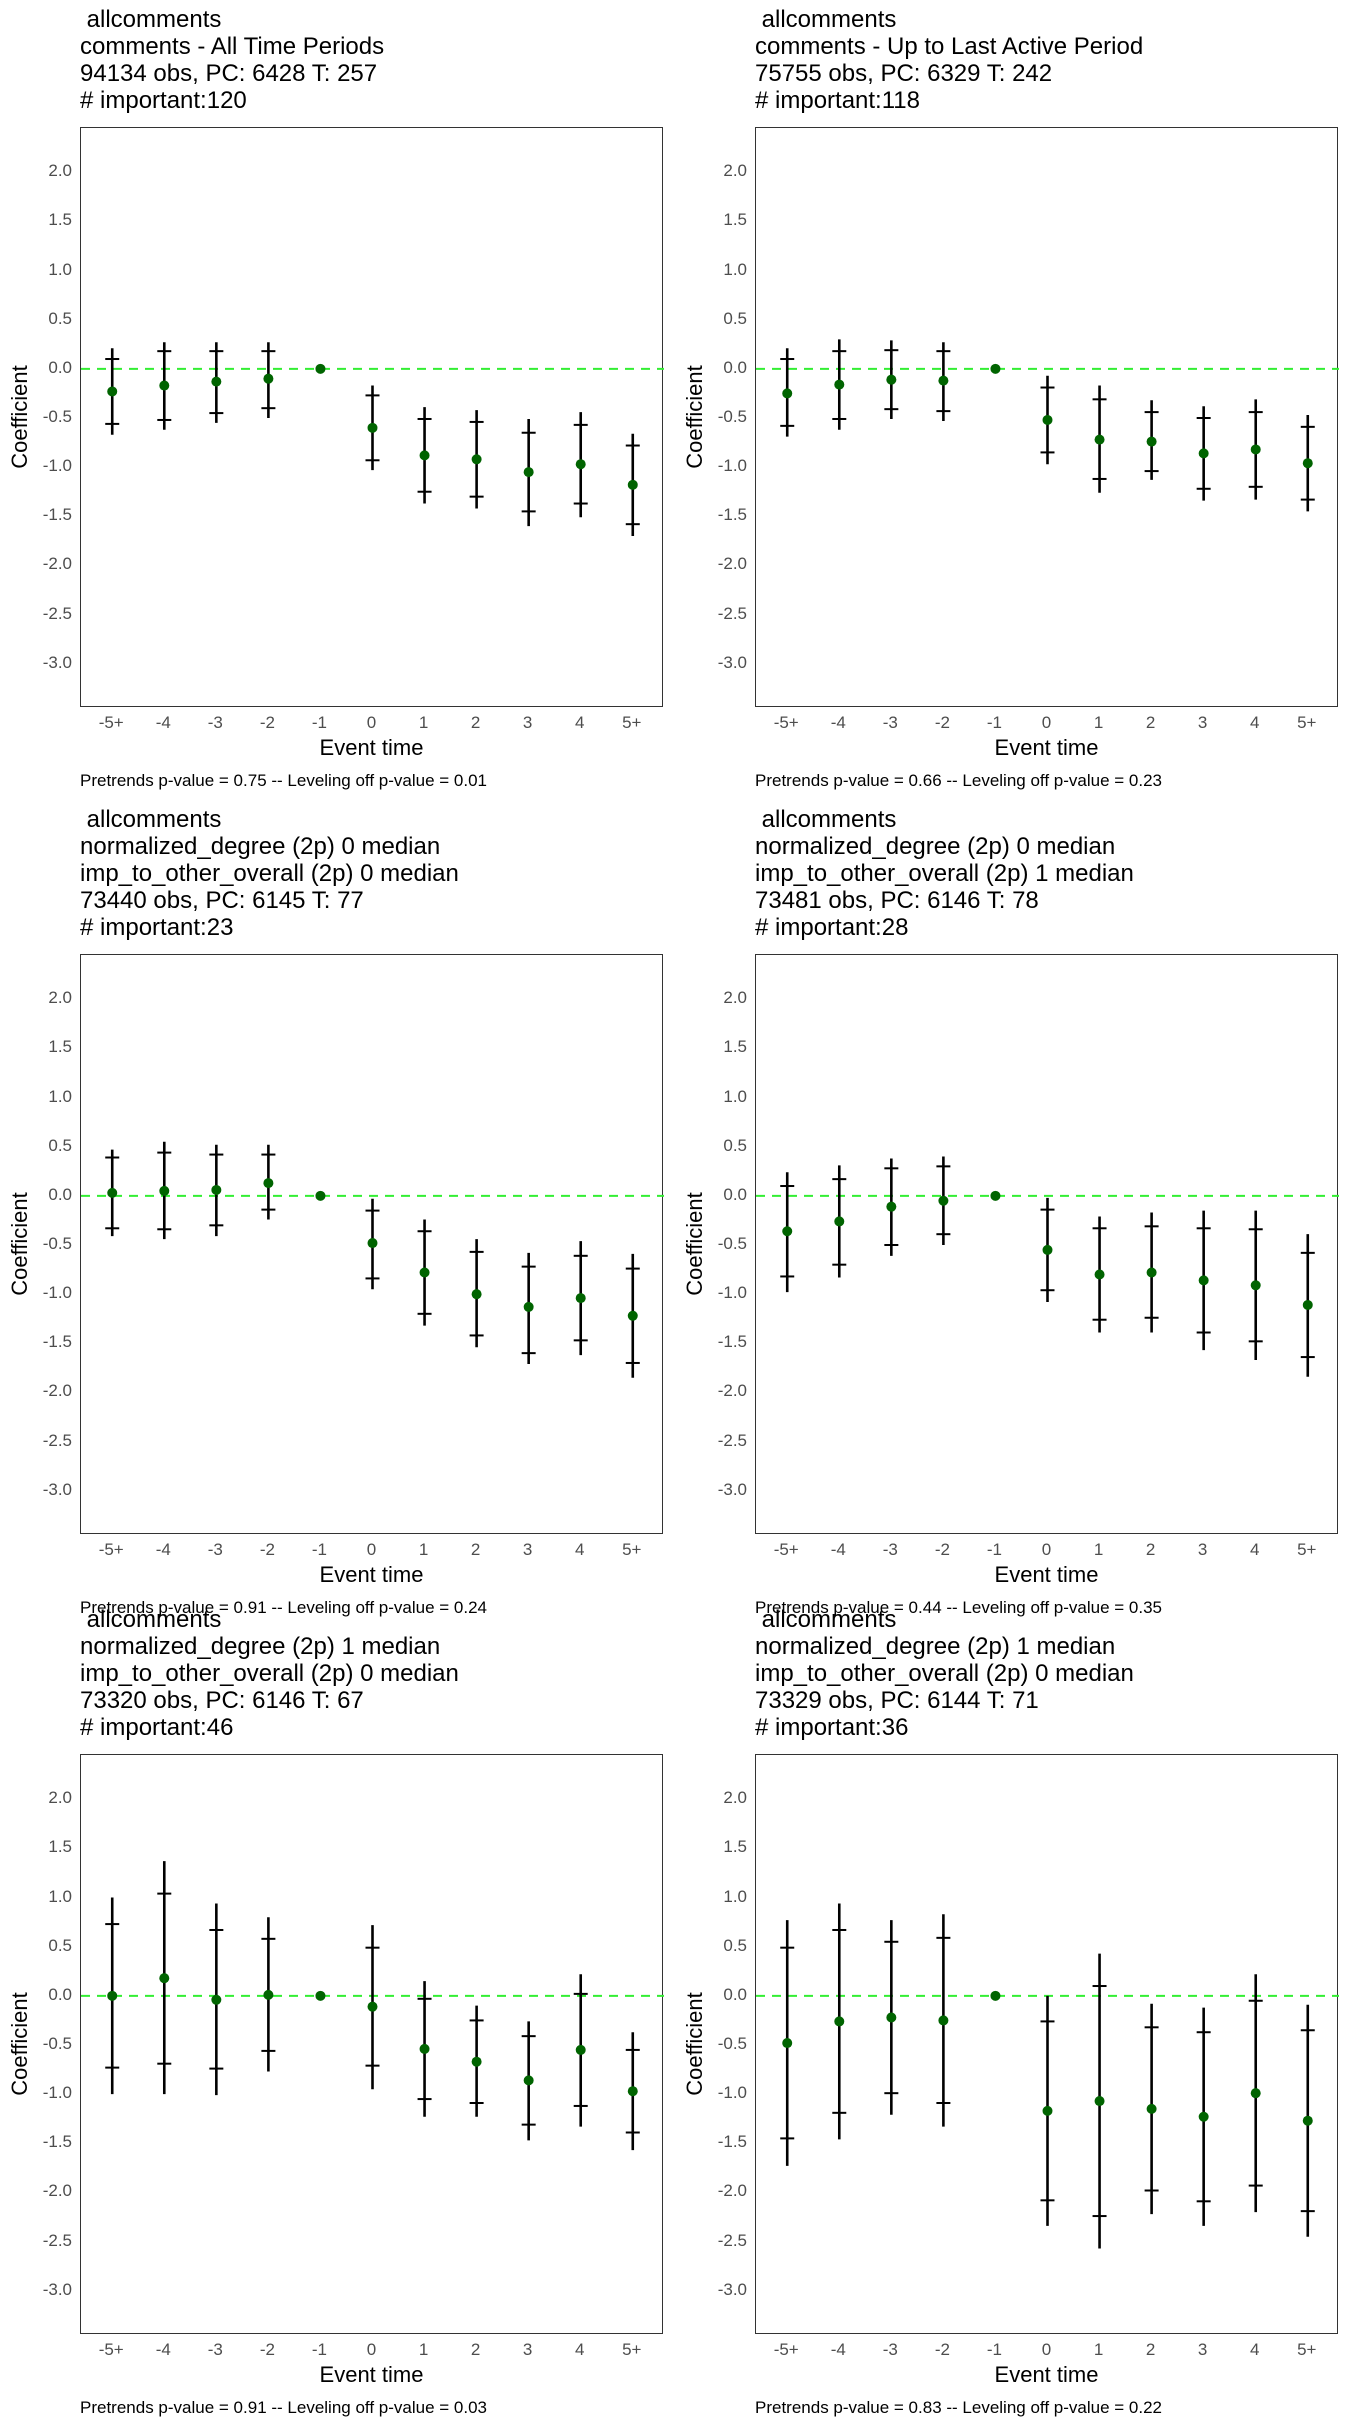 Image resolution: width=1350 pixels, height=2418 pixels. I want to click on x-tick-label: 3, so click(527, 2349).